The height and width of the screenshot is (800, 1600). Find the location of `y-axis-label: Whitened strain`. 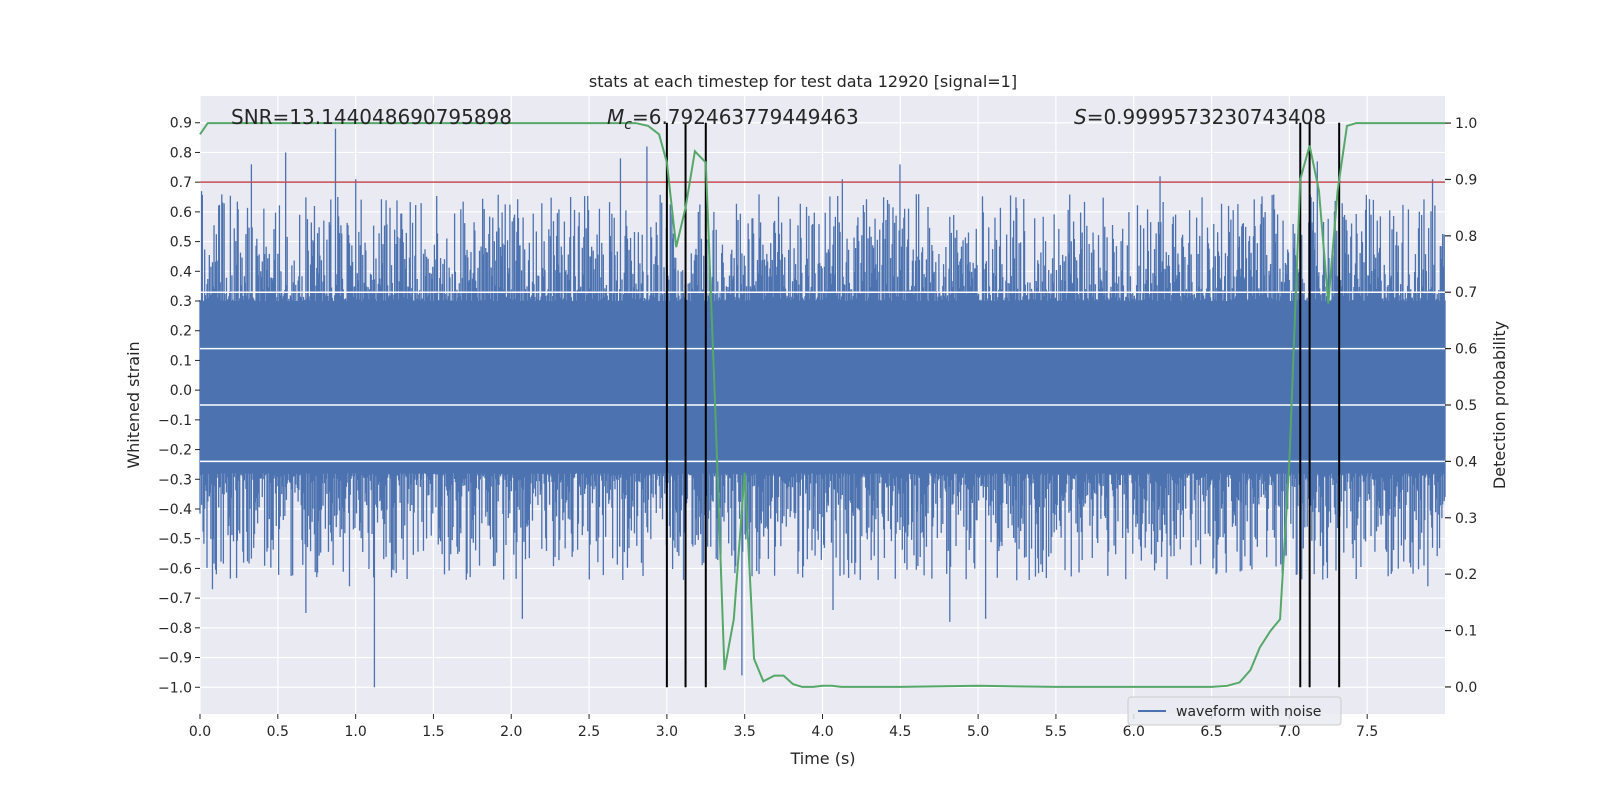

y-axis-label: Whitened strain is located at coordinates (133, 404).